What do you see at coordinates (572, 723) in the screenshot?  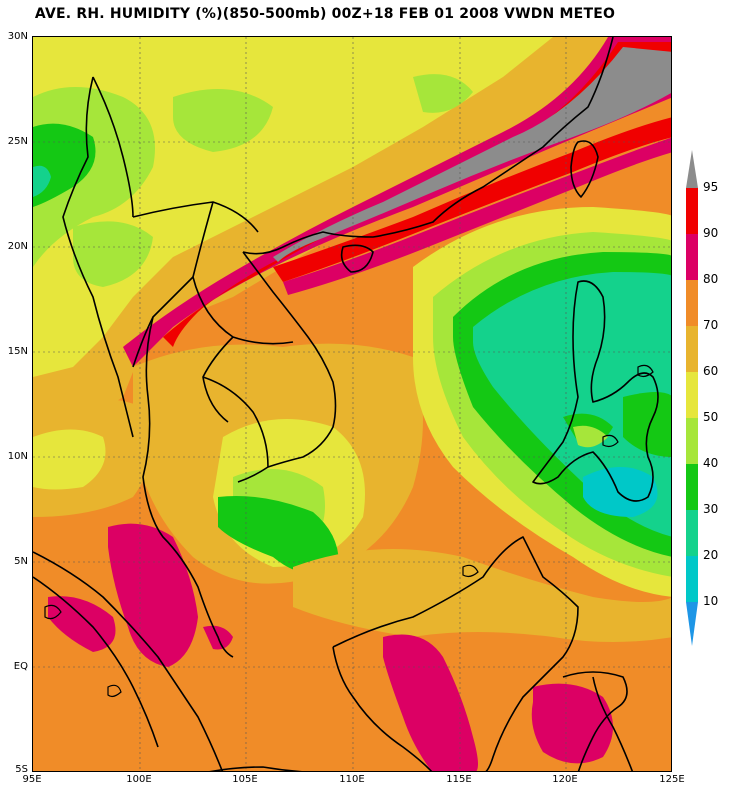 I see `field-80-90-sulawesi` at bounding box center [572, 723].